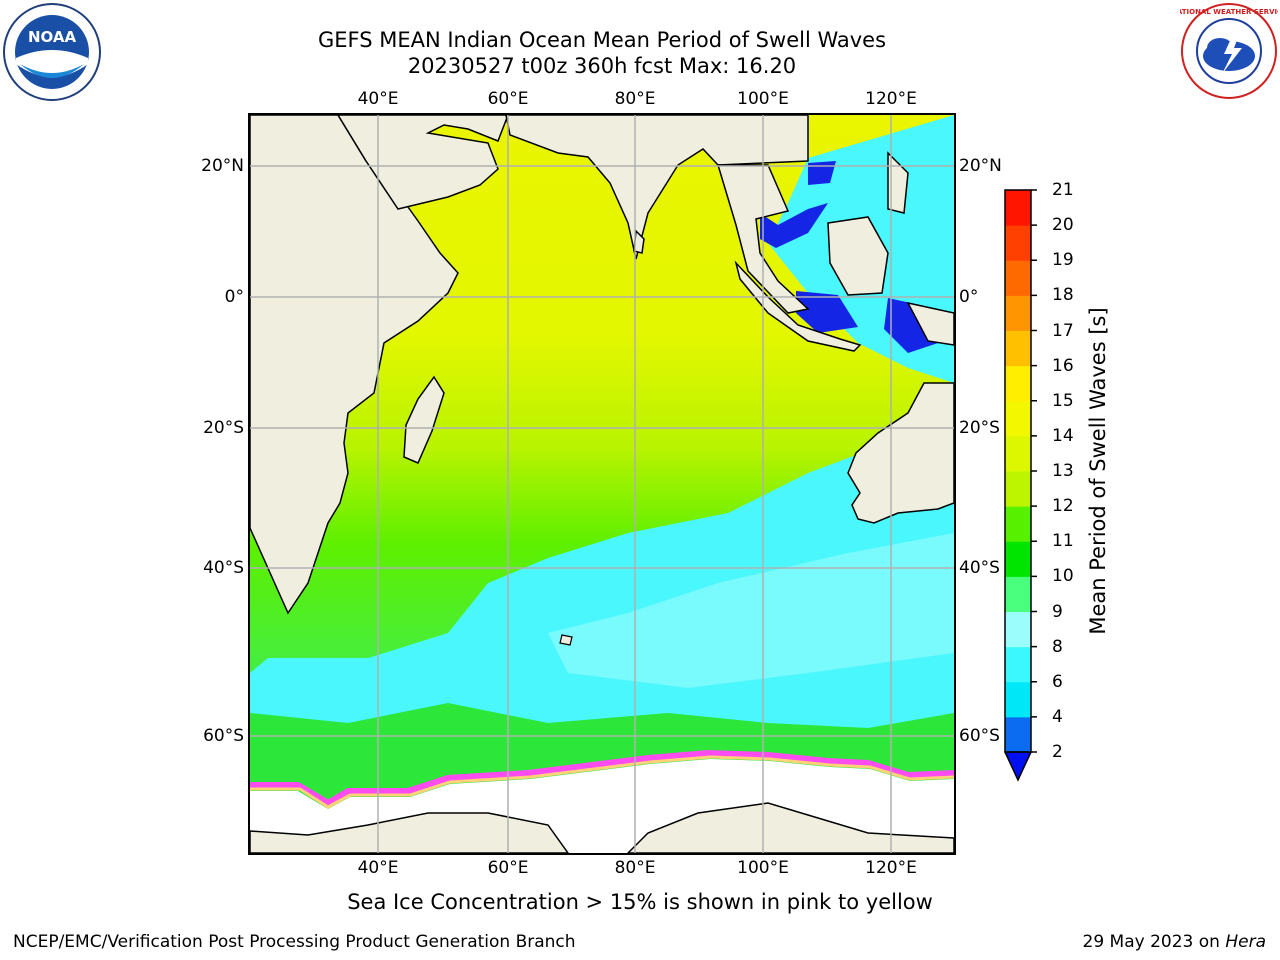 This screenshot has width=1280, height=960. Describe the element at coordinates (763, 99) in the screenshot. I see `lon-label-top: 100°E` at that location.